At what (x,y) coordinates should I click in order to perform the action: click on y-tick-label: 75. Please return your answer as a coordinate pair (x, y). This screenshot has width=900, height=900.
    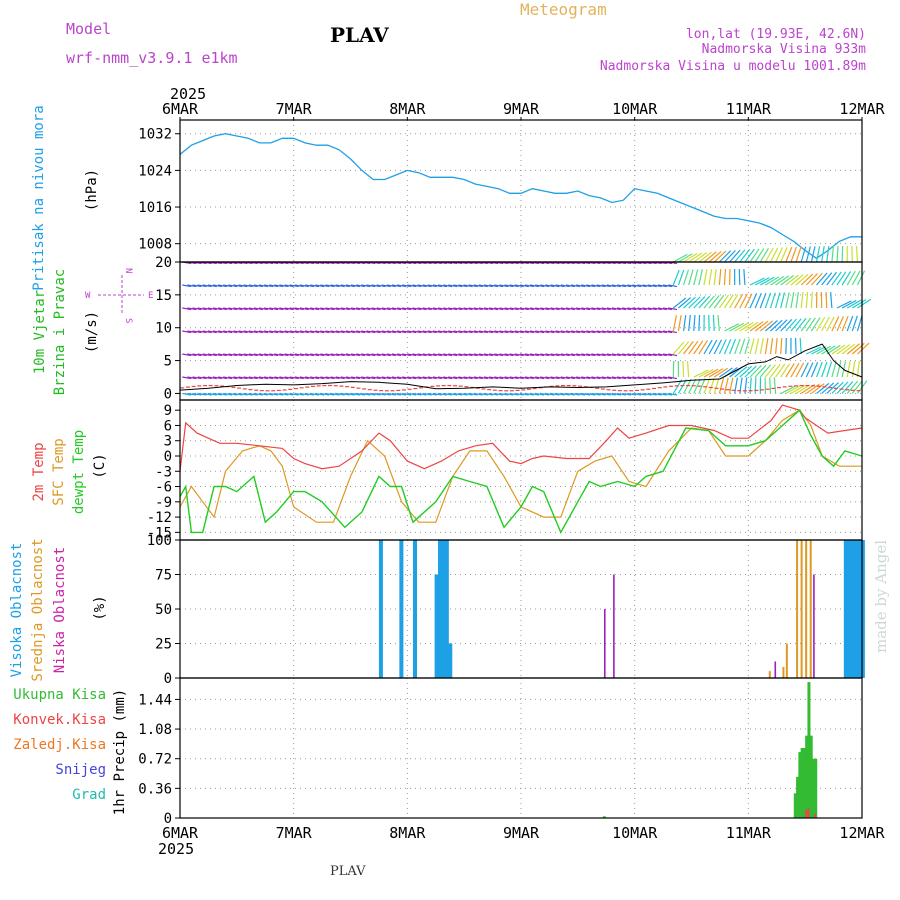
    Looking at the image, I should click on (163, 576).